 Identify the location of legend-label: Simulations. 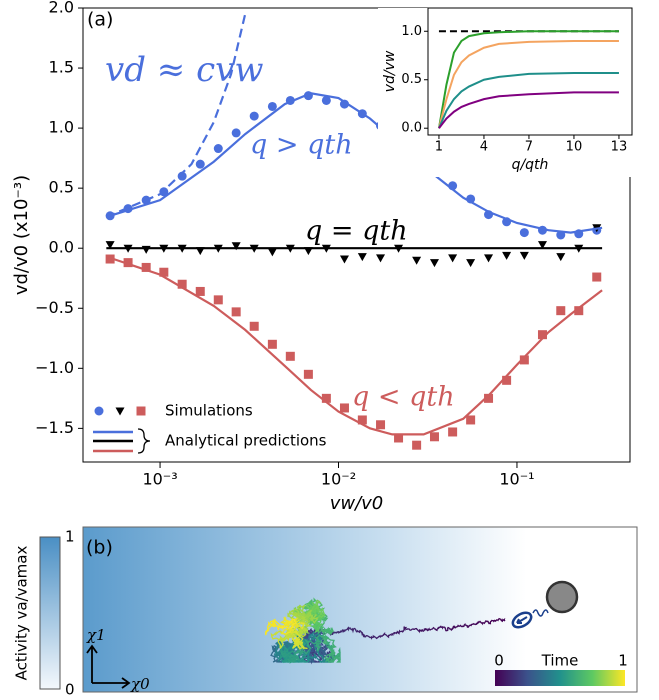
(209, 411).